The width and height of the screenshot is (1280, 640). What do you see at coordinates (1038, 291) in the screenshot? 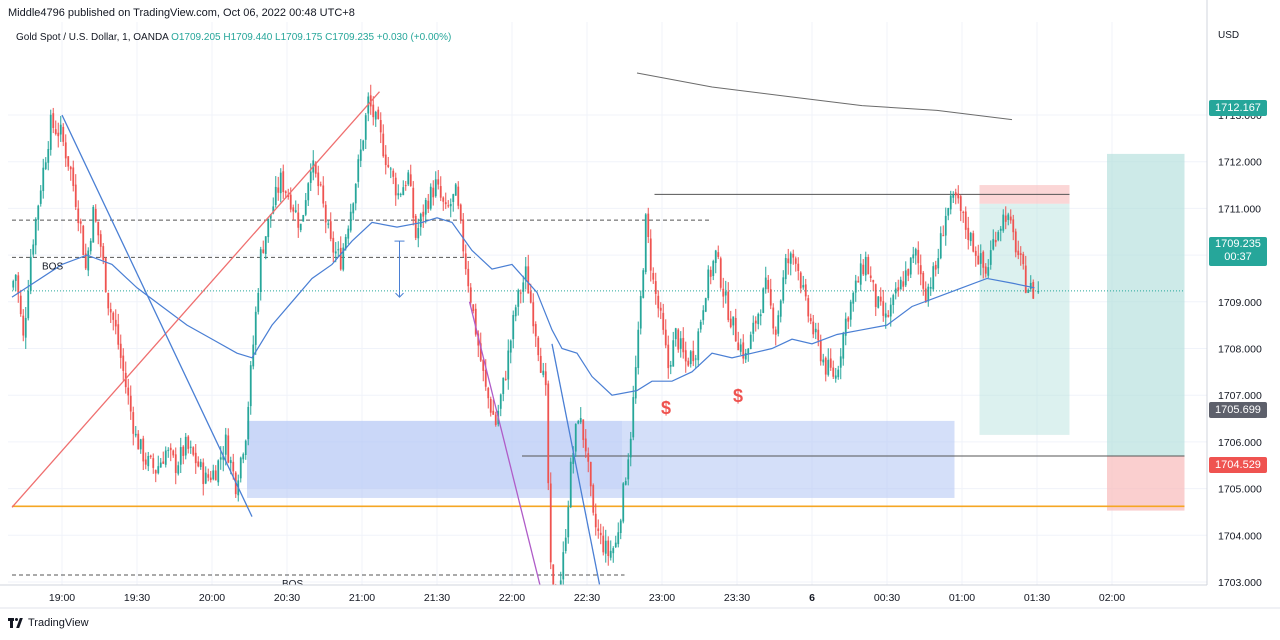
I see `candle-body-last` at bounding box center [1038, 291].